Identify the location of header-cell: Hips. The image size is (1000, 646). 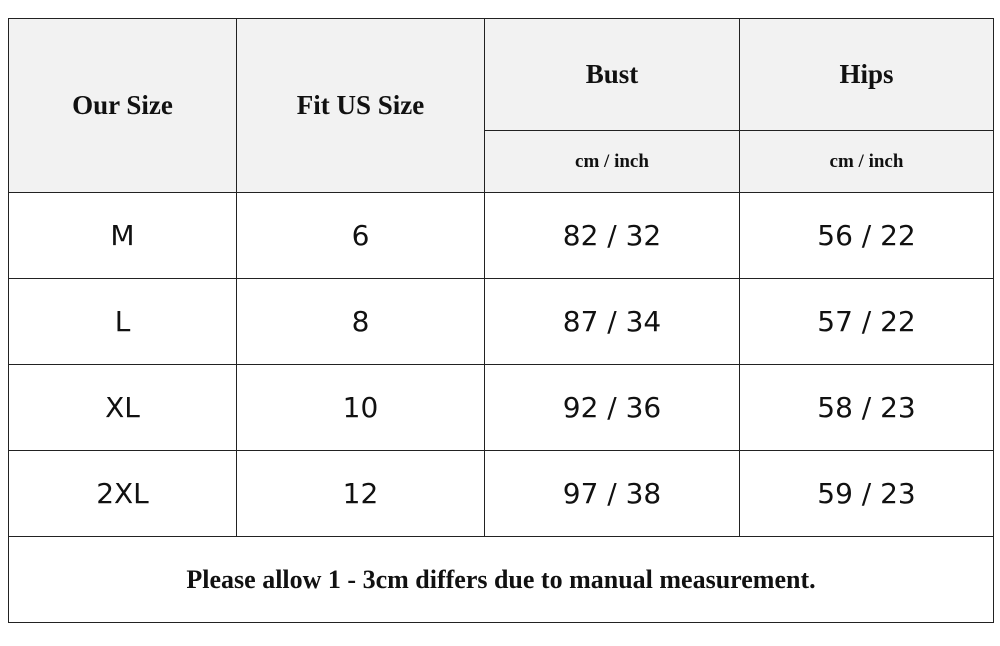
(866, 74).